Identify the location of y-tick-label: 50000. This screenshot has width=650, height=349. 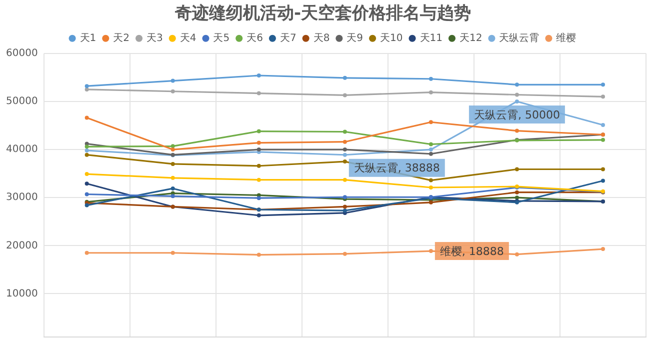
(22, 102).